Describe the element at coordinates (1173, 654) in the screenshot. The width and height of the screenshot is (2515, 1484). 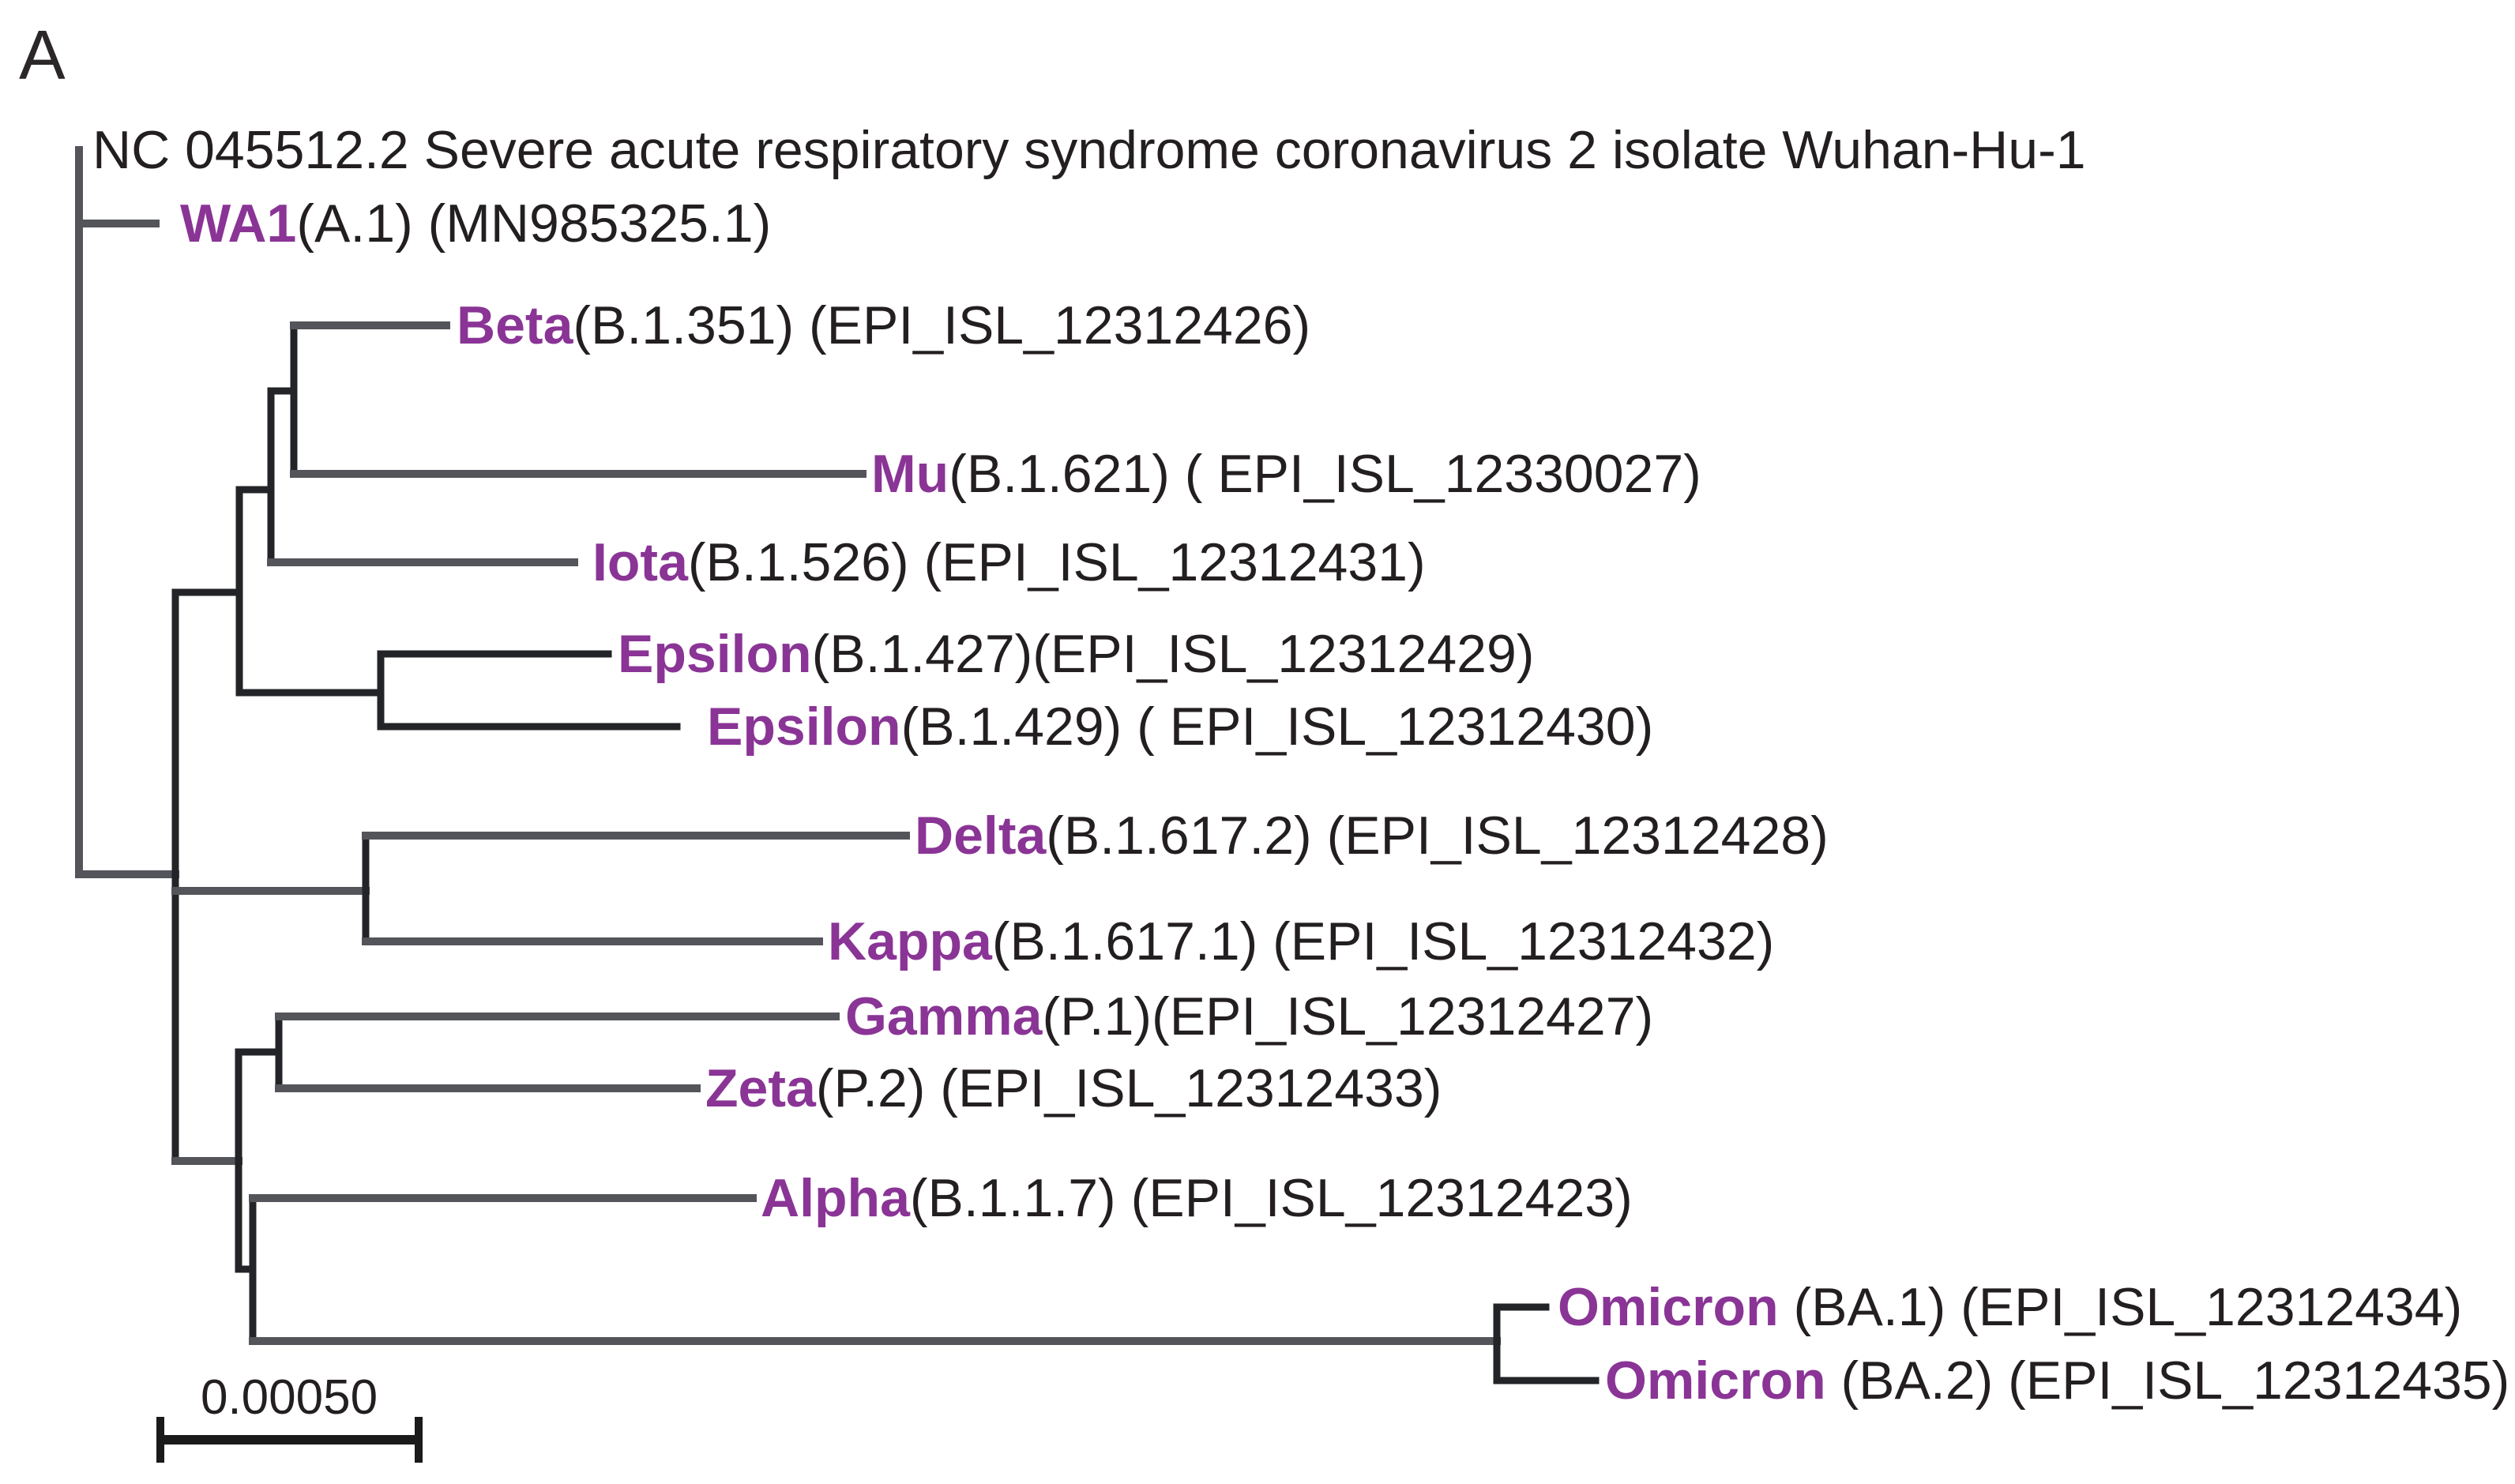
I see `lineage-and-accession: (B.1.427)(EPI_ISL_12312429)` at that location.